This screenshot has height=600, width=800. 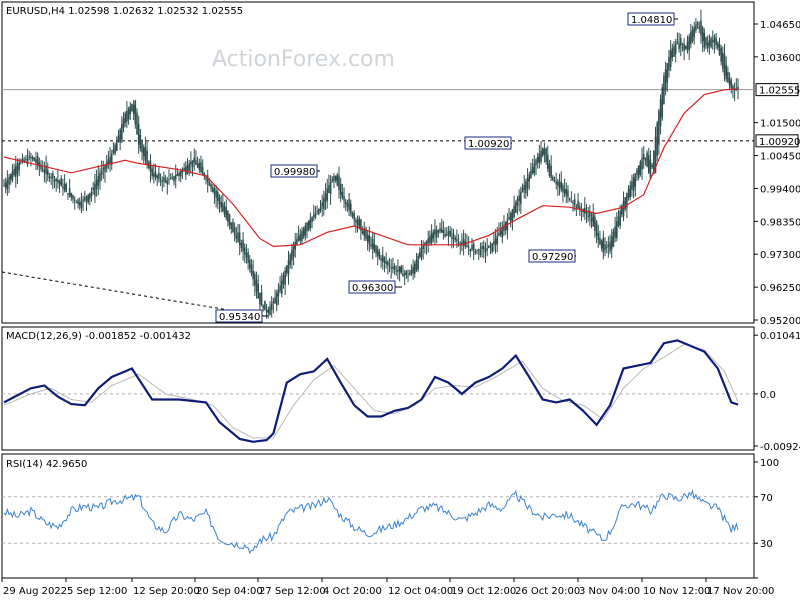 What do you see at coordinates (609, 591) in the screenshot?
I see `x-tick-label: 3 Nov 04:00` at bounding box center [609, 591].